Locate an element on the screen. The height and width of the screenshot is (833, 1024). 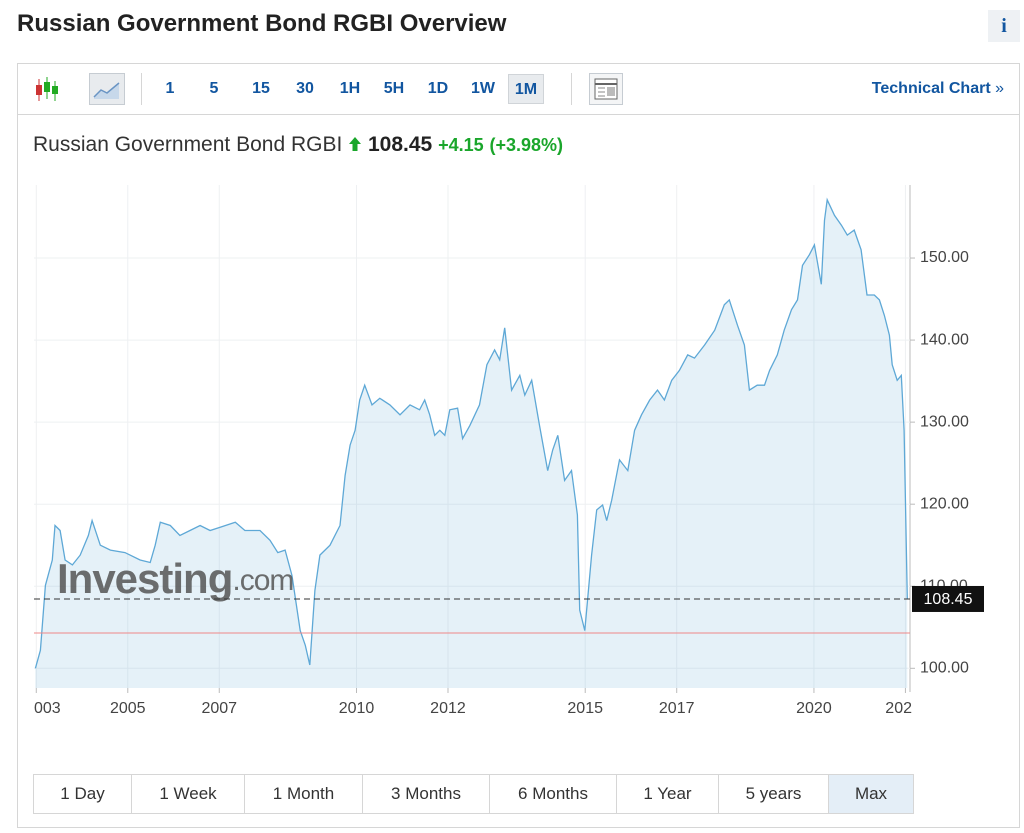
price-tag-label: 108.45 is located at coordinates (948, 599).